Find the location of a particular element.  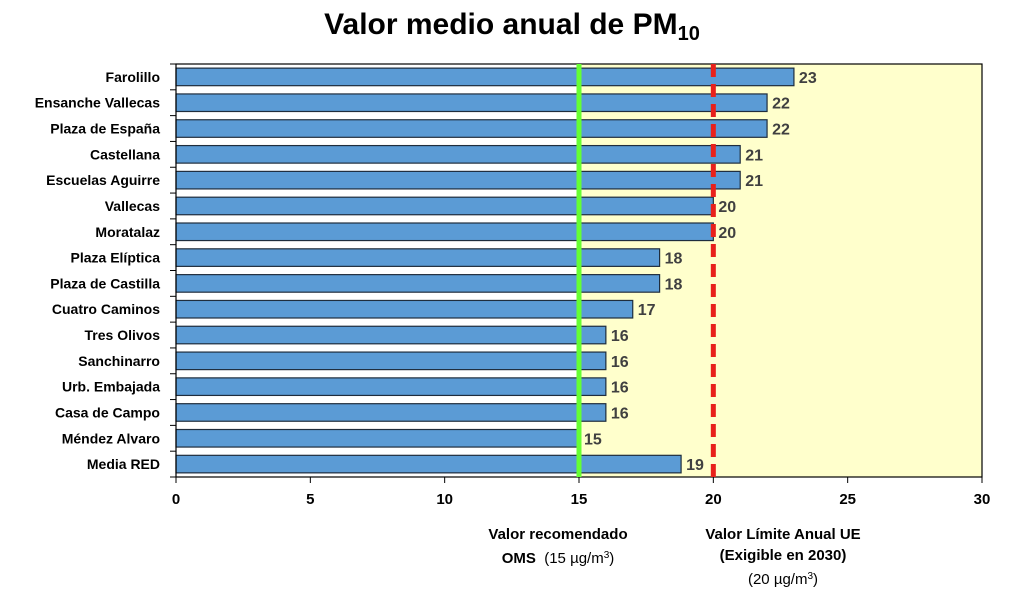

category-label: Sanchinarro is located at coordinates (119, 361).